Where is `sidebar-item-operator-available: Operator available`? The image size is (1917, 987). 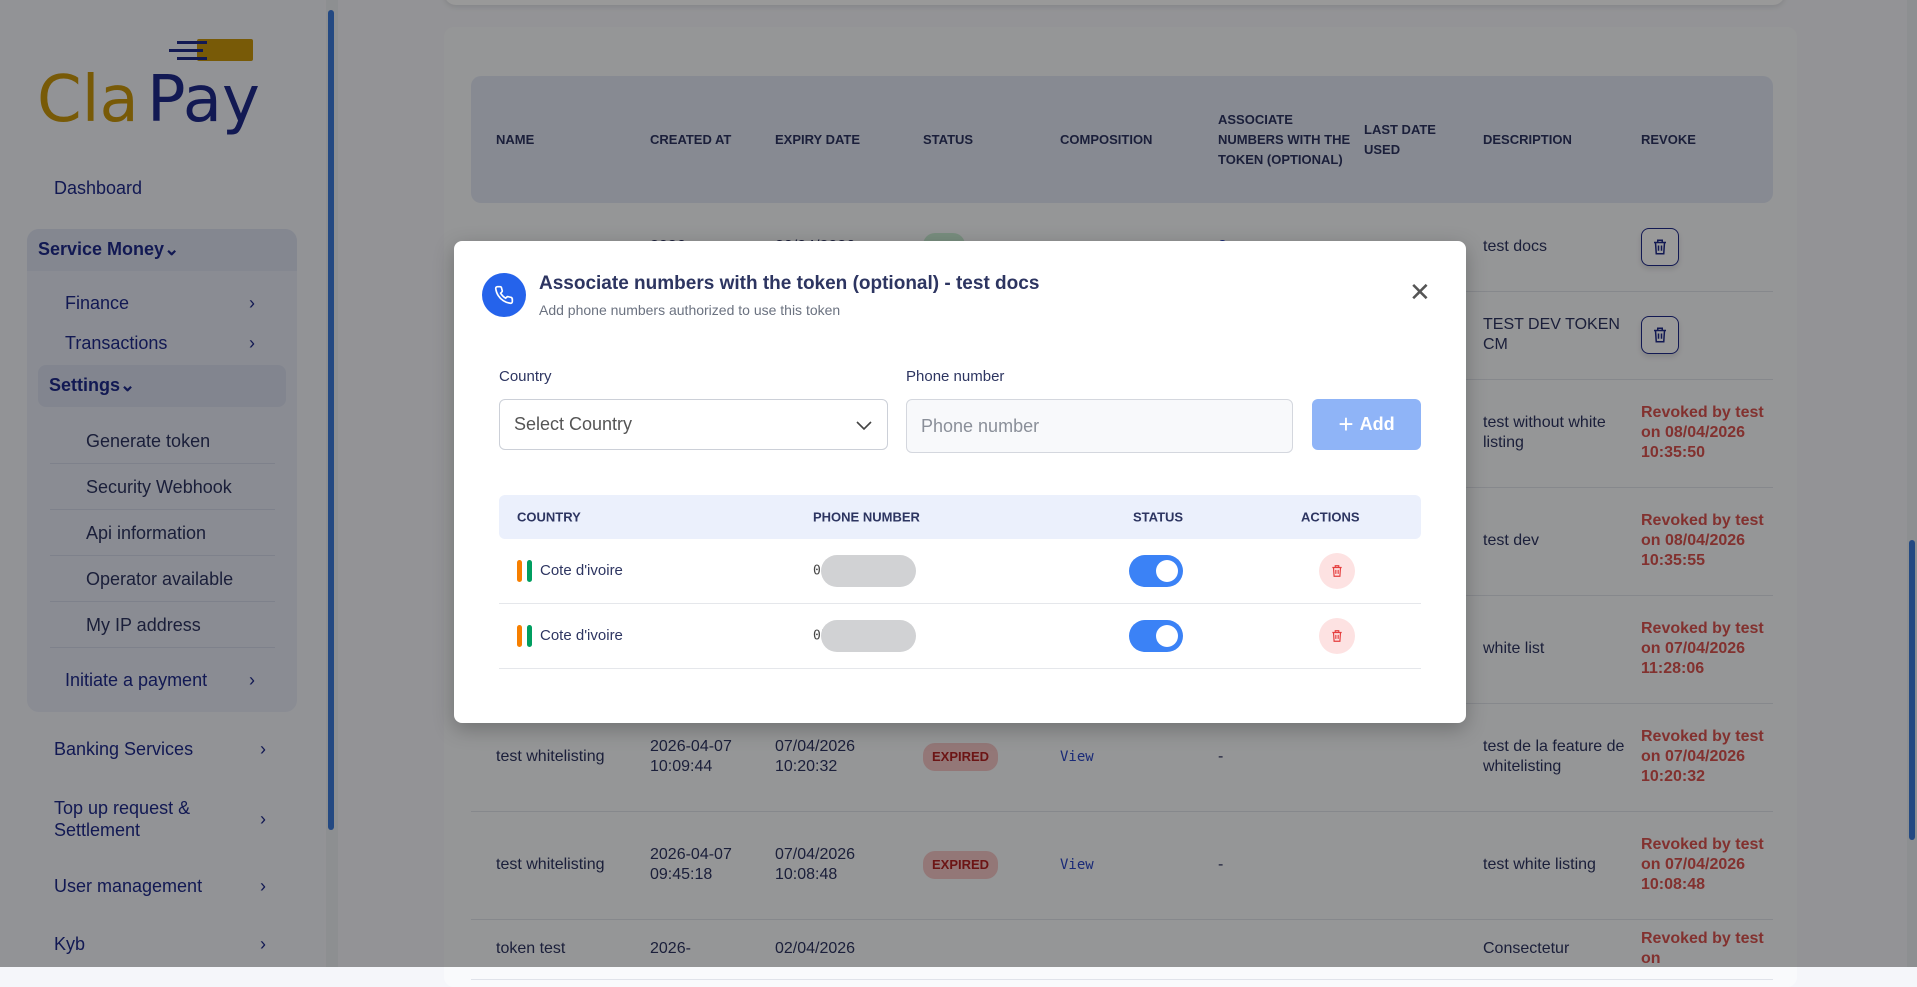 sidebar-item-operator-available: Operator available is located at coordinates (162, 579).